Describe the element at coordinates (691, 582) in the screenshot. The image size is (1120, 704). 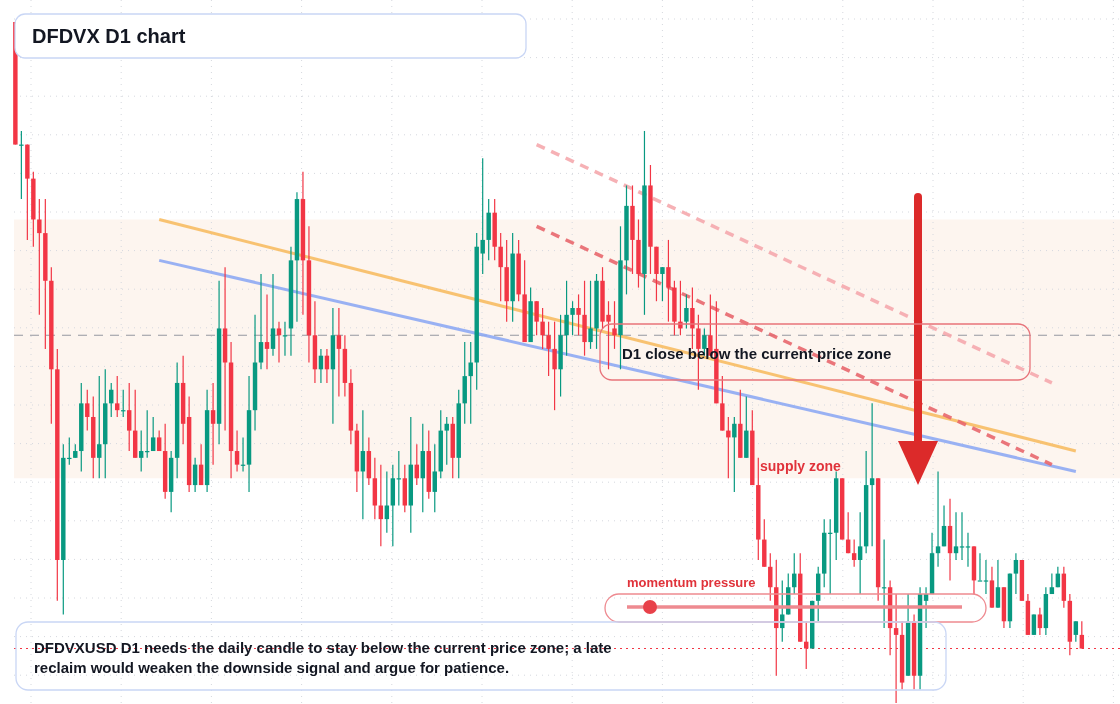
I see `annotation: momentum pressure` at that location.